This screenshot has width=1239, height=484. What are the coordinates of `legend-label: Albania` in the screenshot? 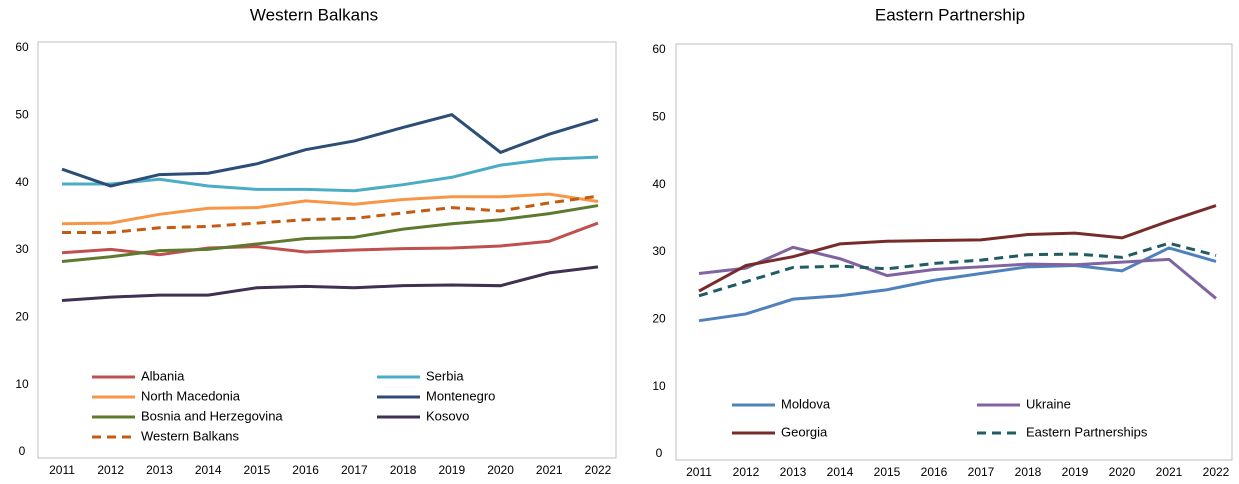 It's located at (163, 375).